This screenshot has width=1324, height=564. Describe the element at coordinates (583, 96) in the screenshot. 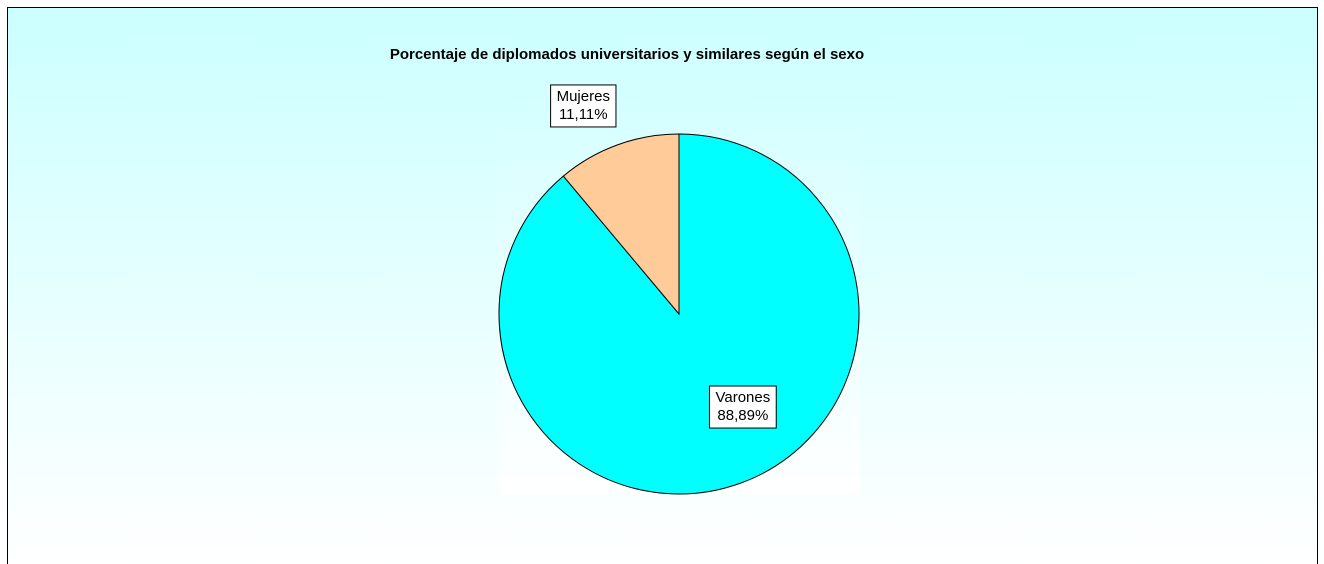

I see `data-label-category: Mujeres` at that location.